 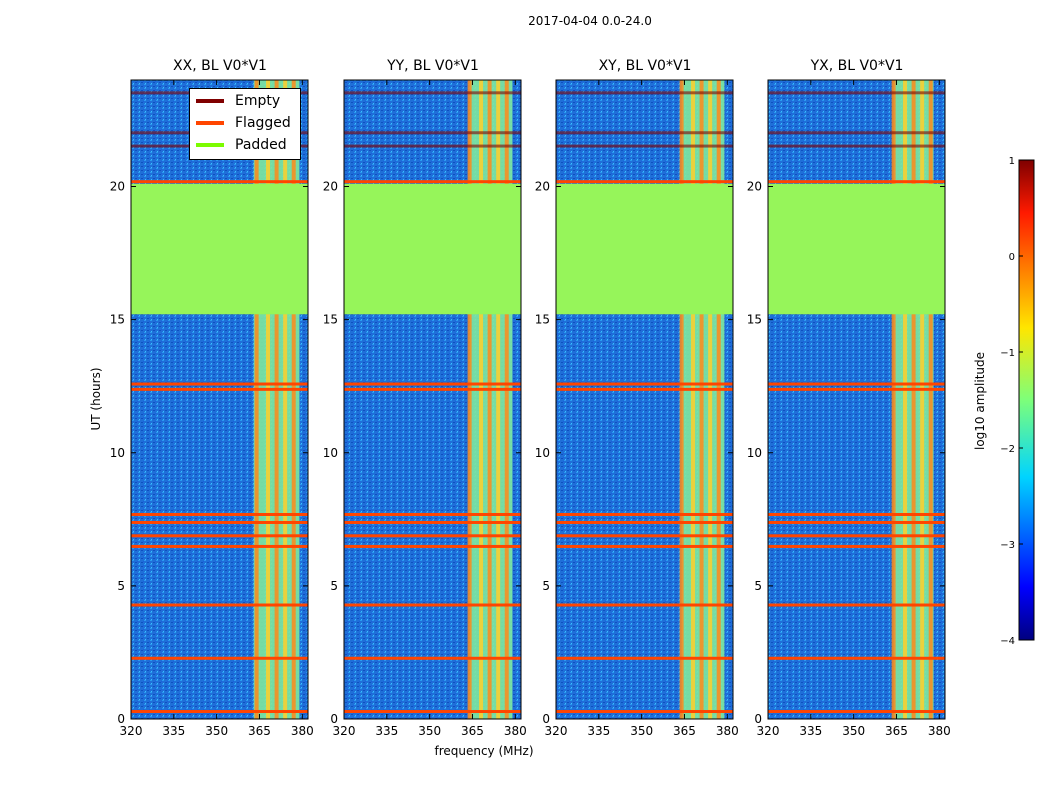 What do you see at coordinates (1012, 161) in the screenshot?
I see `colorbar-tick-label: 1` at bounding box center [1012, 161].